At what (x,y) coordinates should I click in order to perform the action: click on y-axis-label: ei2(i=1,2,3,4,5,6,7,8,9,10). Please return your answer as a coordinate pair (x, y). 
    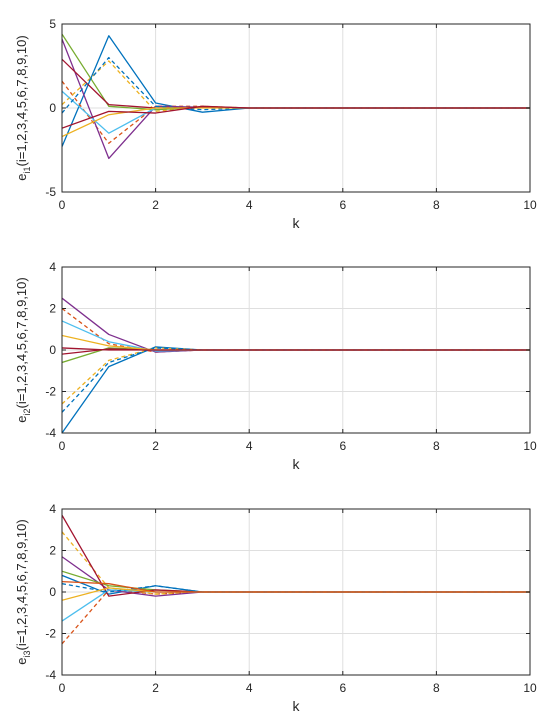
    Looking at the image, I should click on (23, 349).